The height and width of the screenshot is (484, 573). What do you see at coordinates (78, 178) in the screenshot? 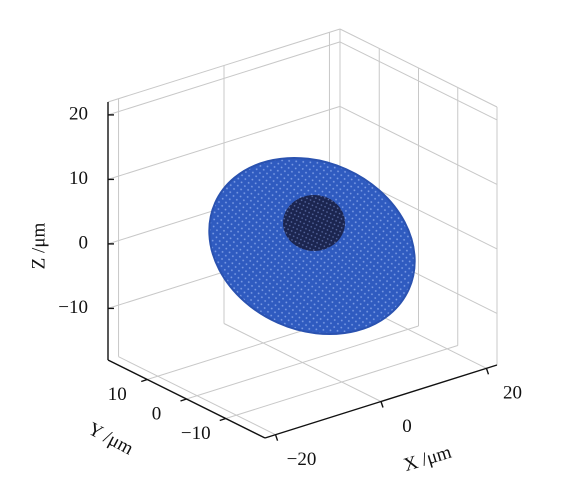
I see `z-tick-label: 10` at bounding box center [78, 178].